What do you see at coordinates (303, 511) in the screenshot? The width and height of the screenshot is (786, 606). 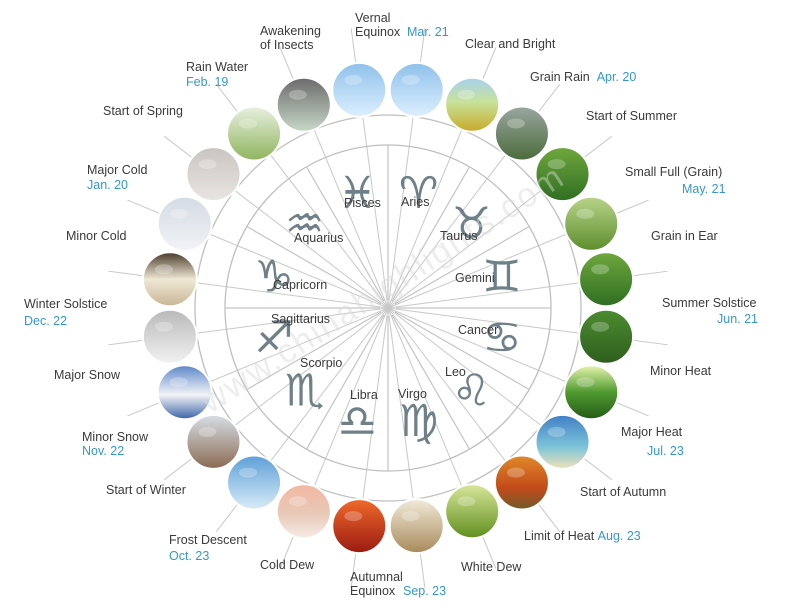 I see `photo-cold-dew` at bounding box center [303, 511].